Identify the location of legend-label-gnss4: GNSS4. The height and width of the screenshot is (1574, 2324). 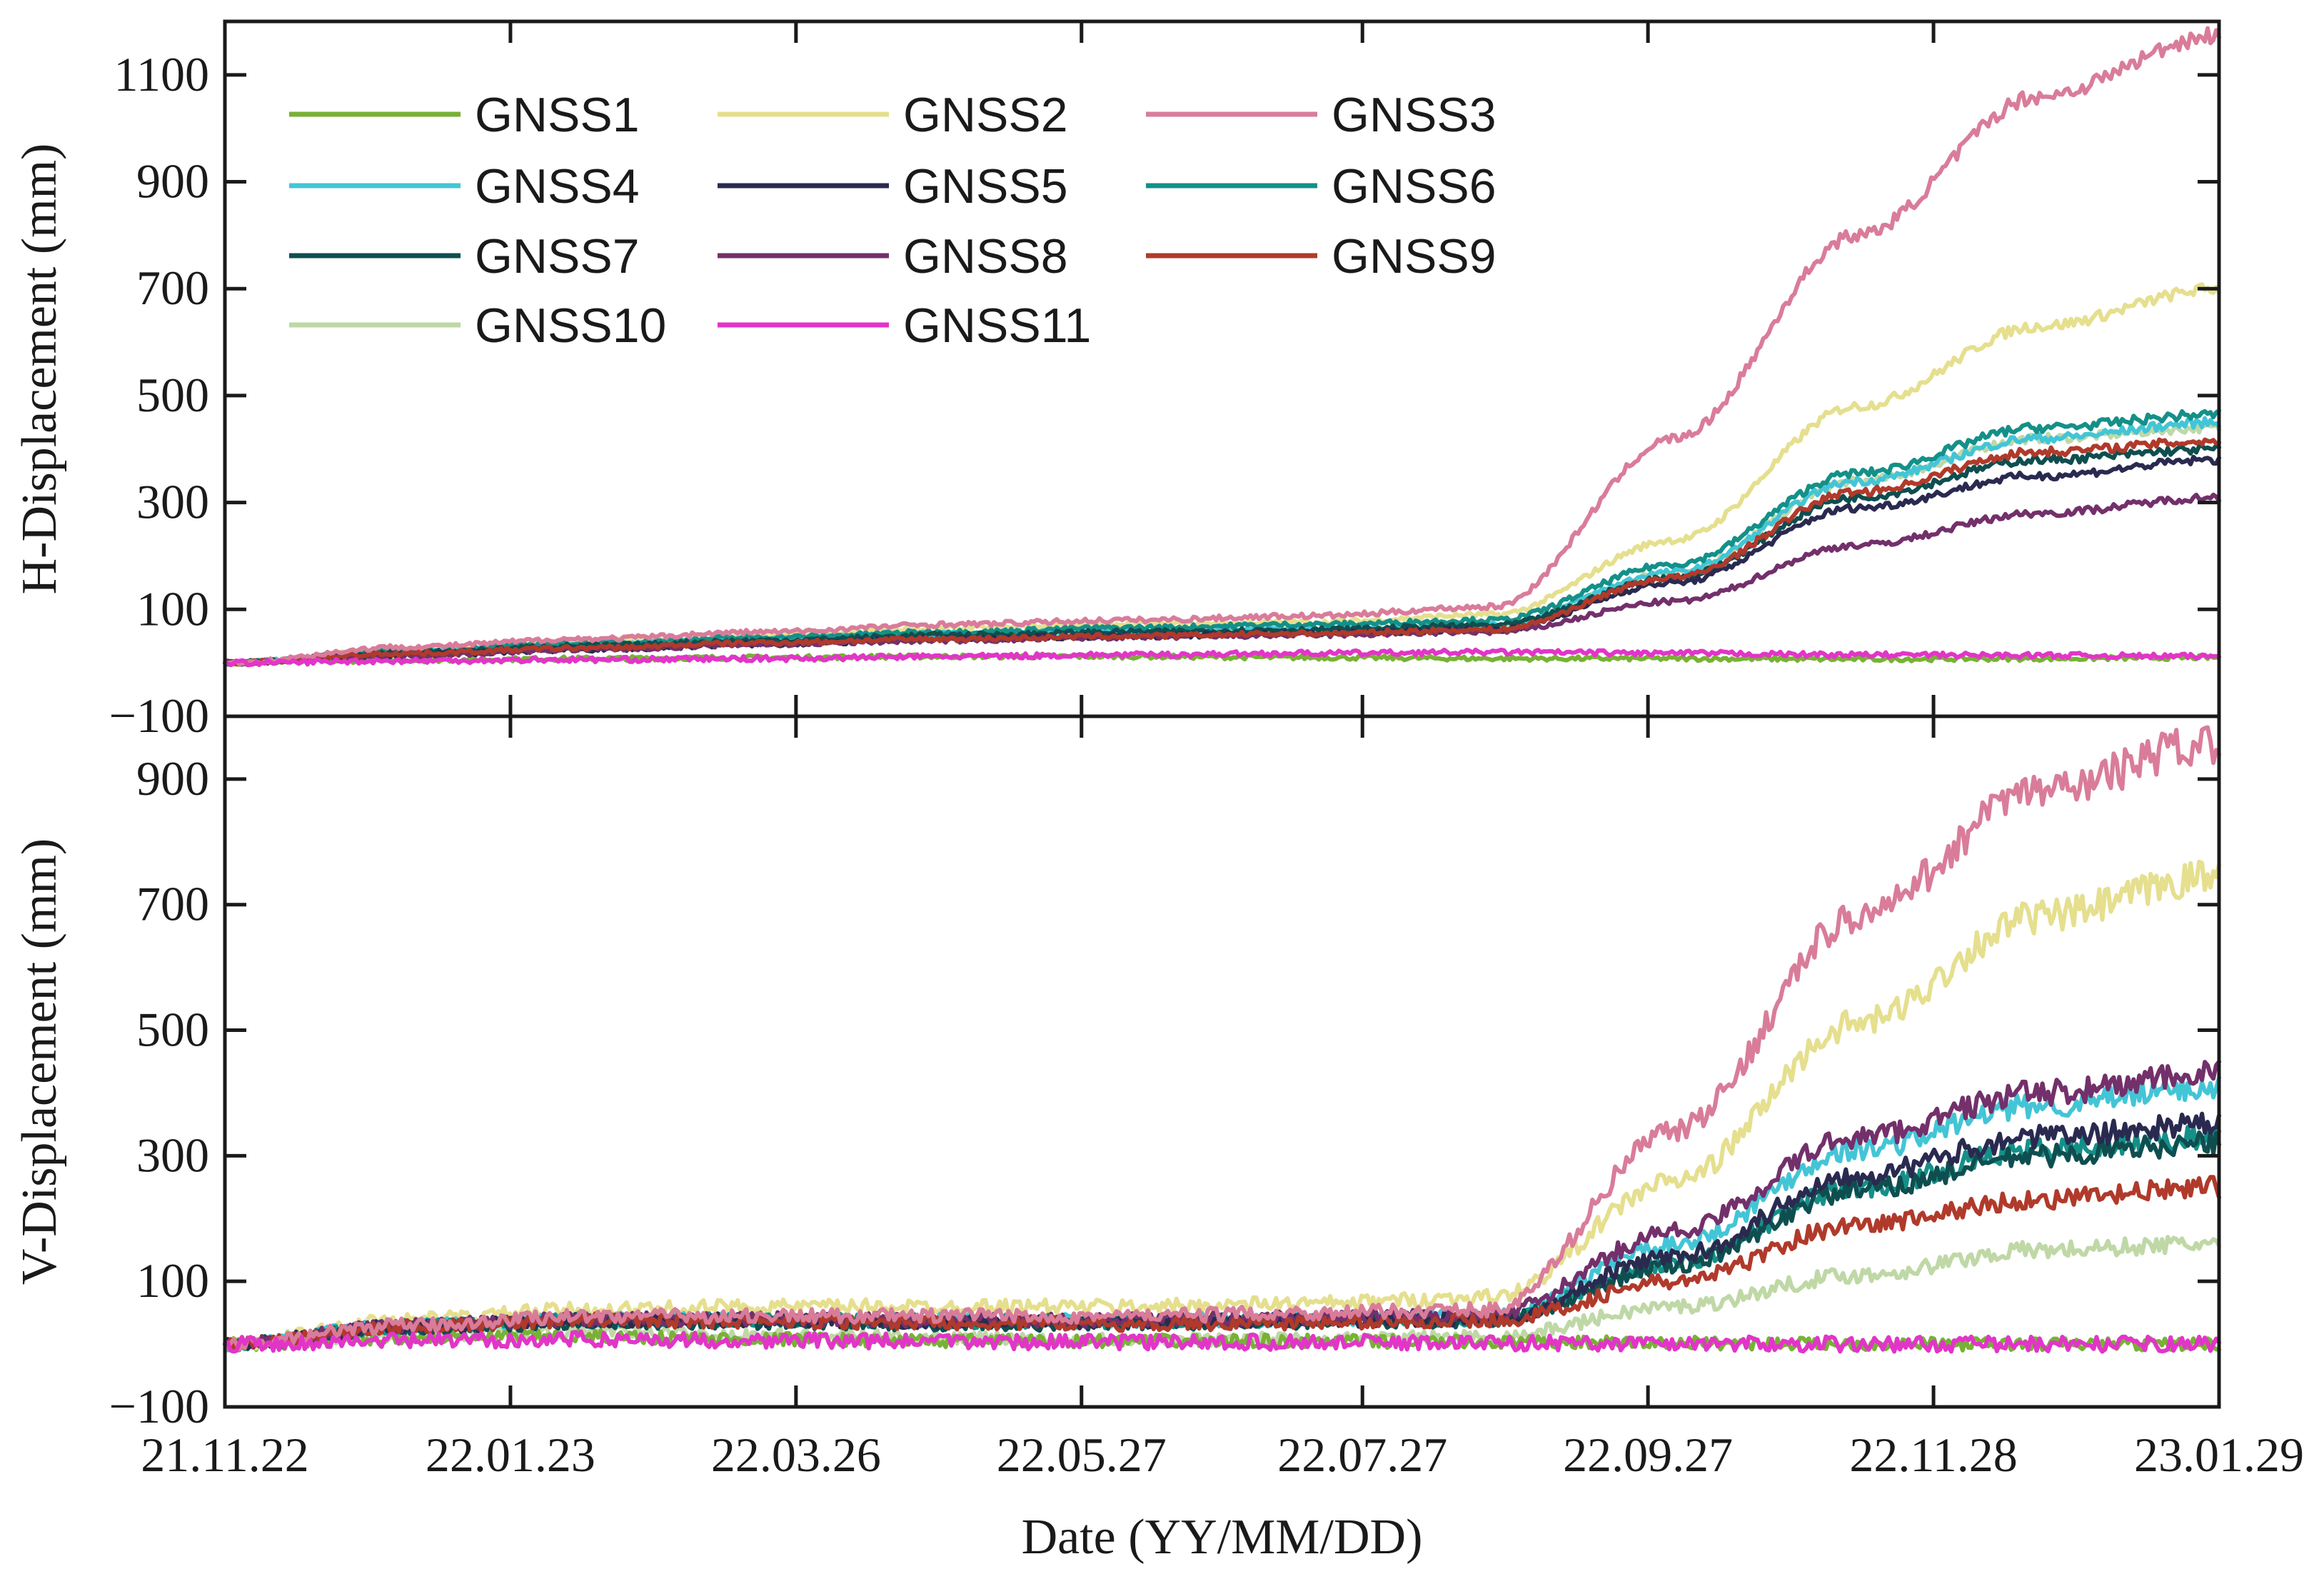
(558, 186).